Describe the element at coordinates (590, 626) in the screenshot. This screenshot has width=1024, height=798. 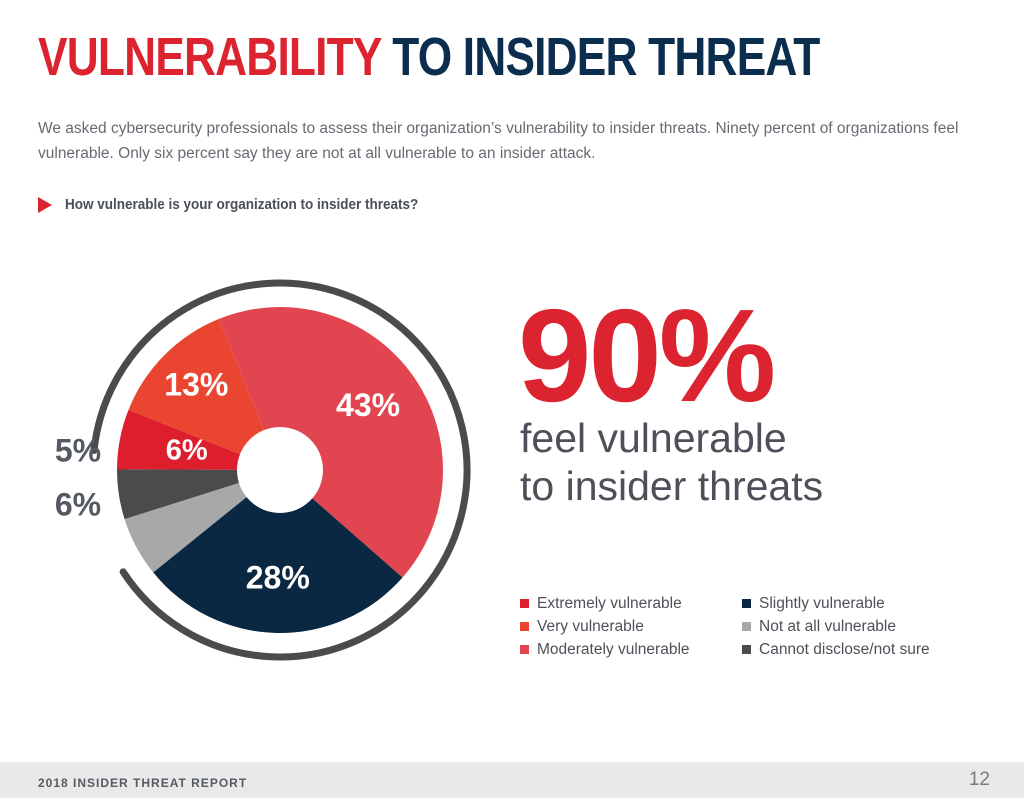
I see `legend-label: Very vulnerable` at that location.